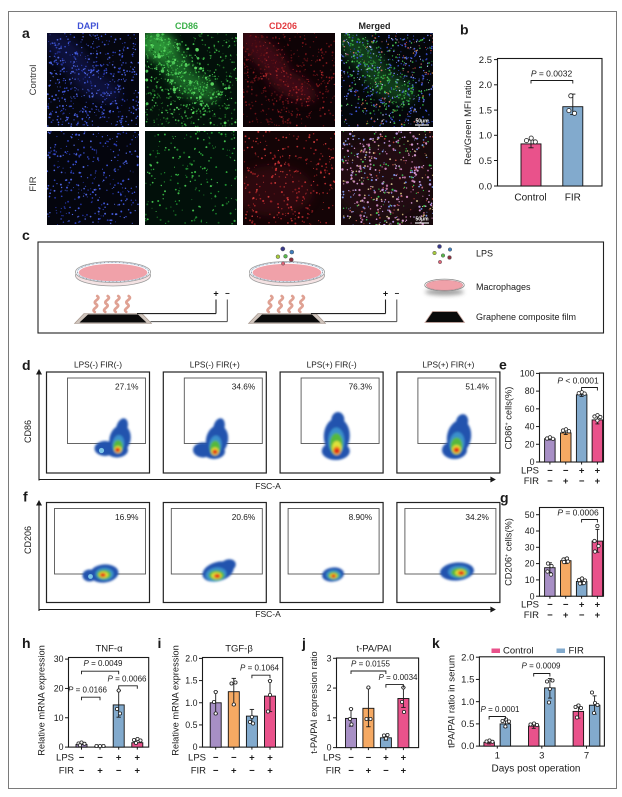 This screenshot has width=622, height=797. I want to click on svg-text: e, so click(503, 365).